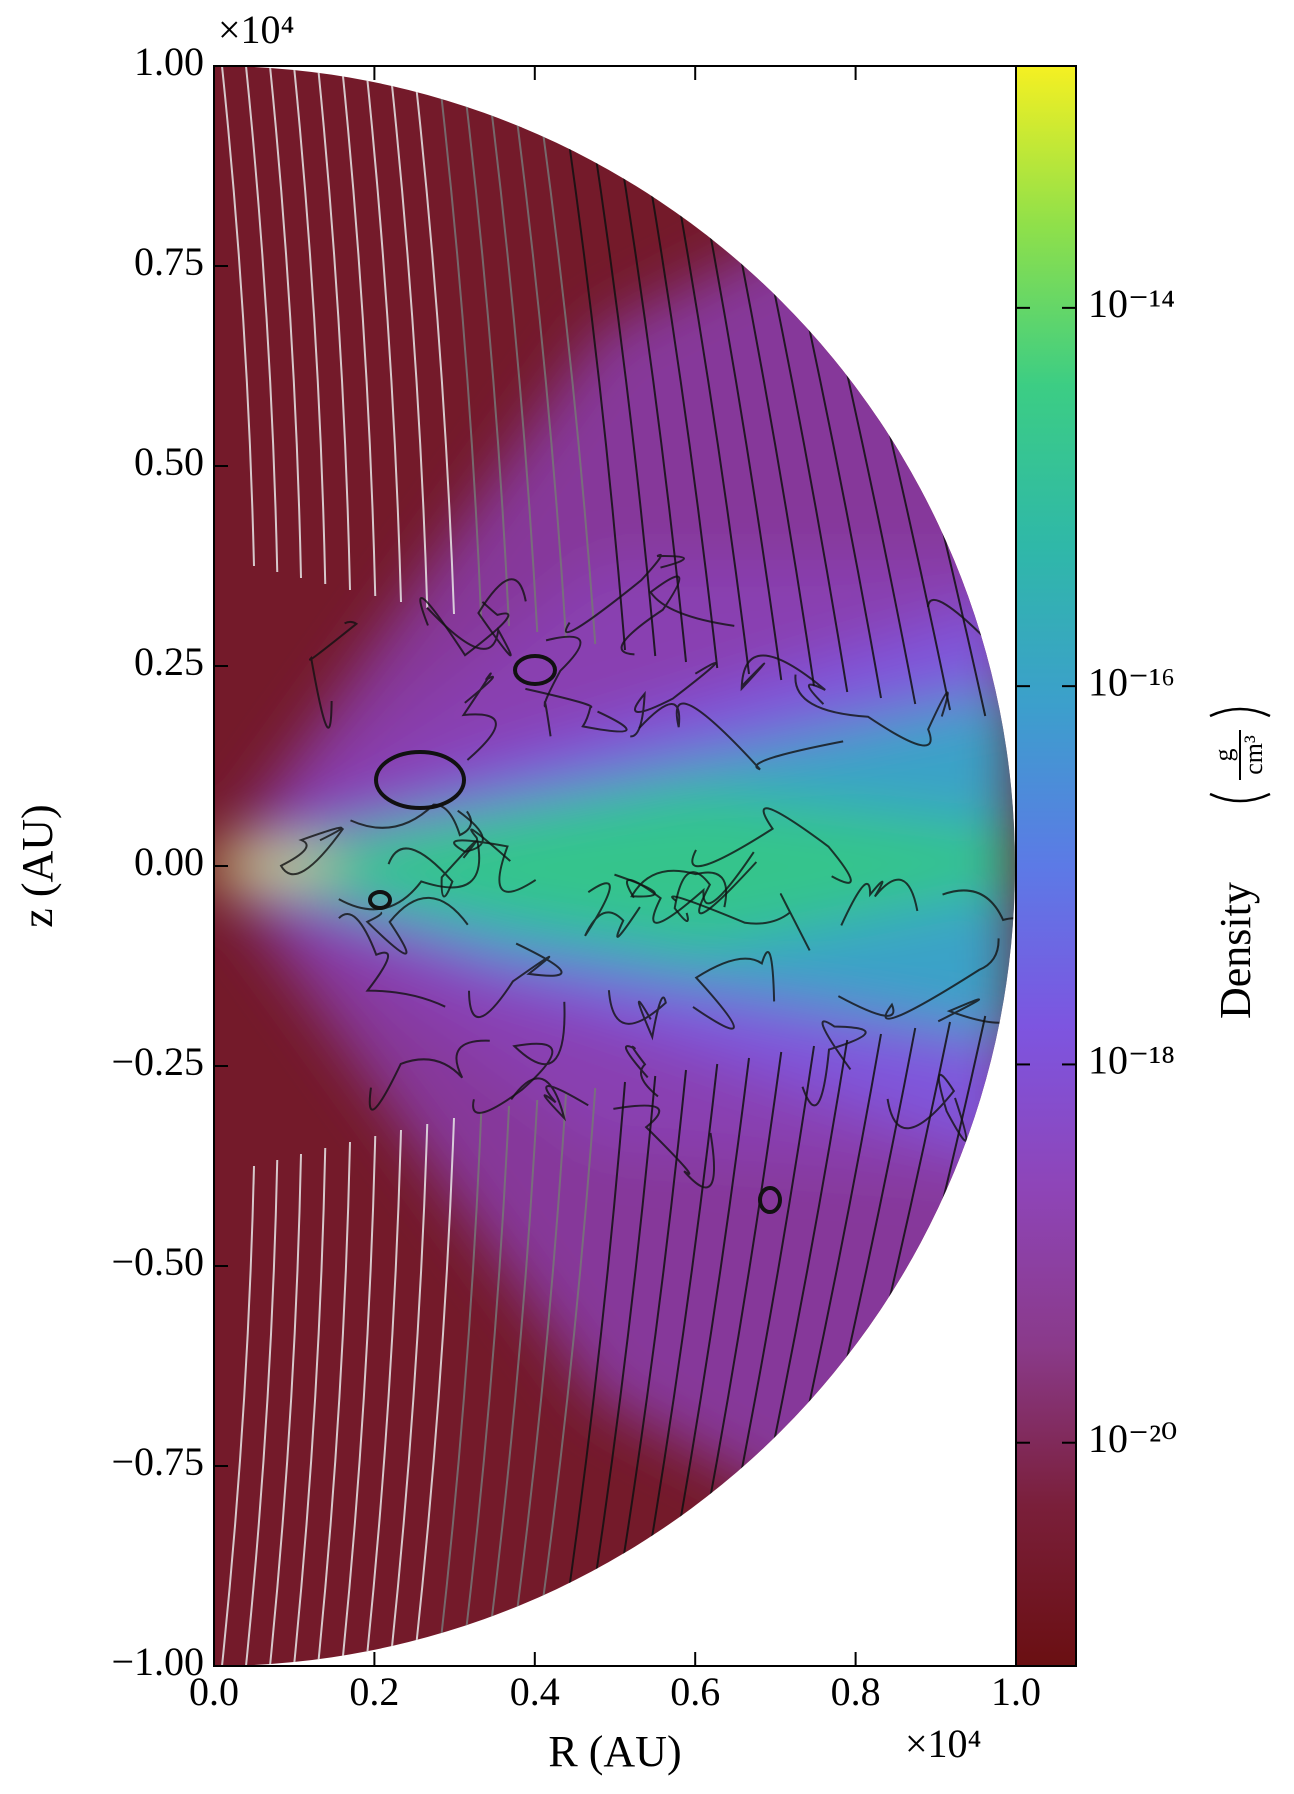  Describe the element at coordinates (256, 29) in the screenshot. I see `y-multiplier: ×10⁴` at that location.